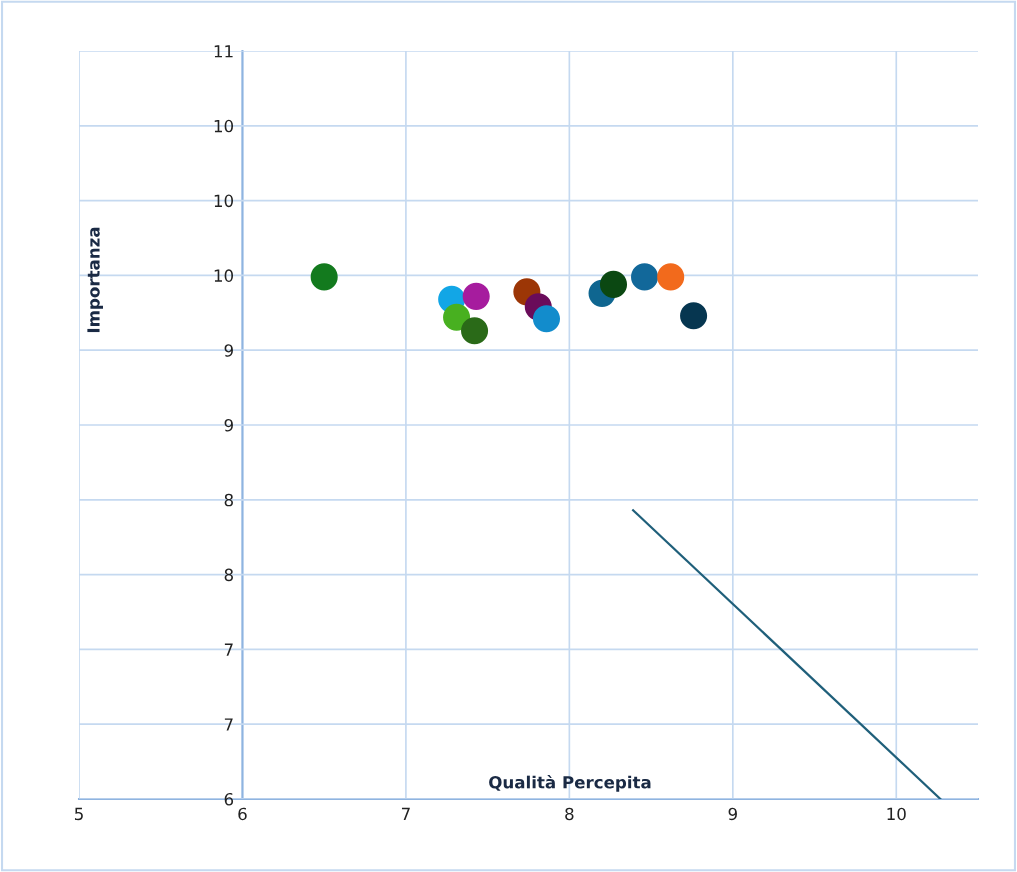  Describe the element at coordinates (405, 813) in the screenshot. I see `x-tick-label: 7` at that location.